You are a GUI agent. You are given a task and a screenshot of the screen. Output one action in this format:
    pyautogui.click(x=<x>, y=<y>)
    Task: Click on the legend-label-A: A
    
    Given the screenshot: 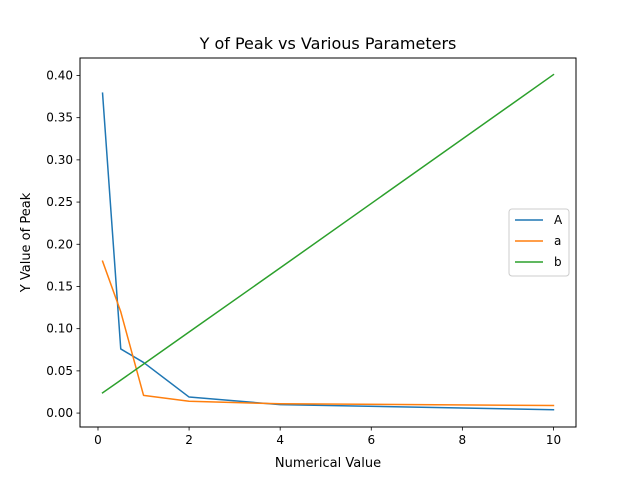 What is the action you would take?
    pyautogui.click(x=558, y=220)
    